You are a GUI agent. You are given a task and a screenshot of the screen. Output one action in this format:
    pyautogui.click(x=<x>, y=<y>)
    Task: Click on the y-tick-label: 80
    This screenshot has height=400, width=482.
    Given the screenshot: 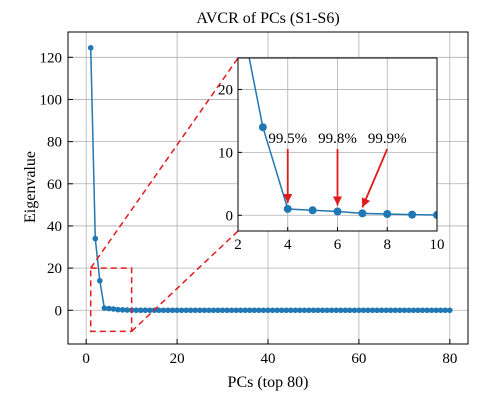 What is the action you would take?
    pyautogui.click(x=54, y=143)
    